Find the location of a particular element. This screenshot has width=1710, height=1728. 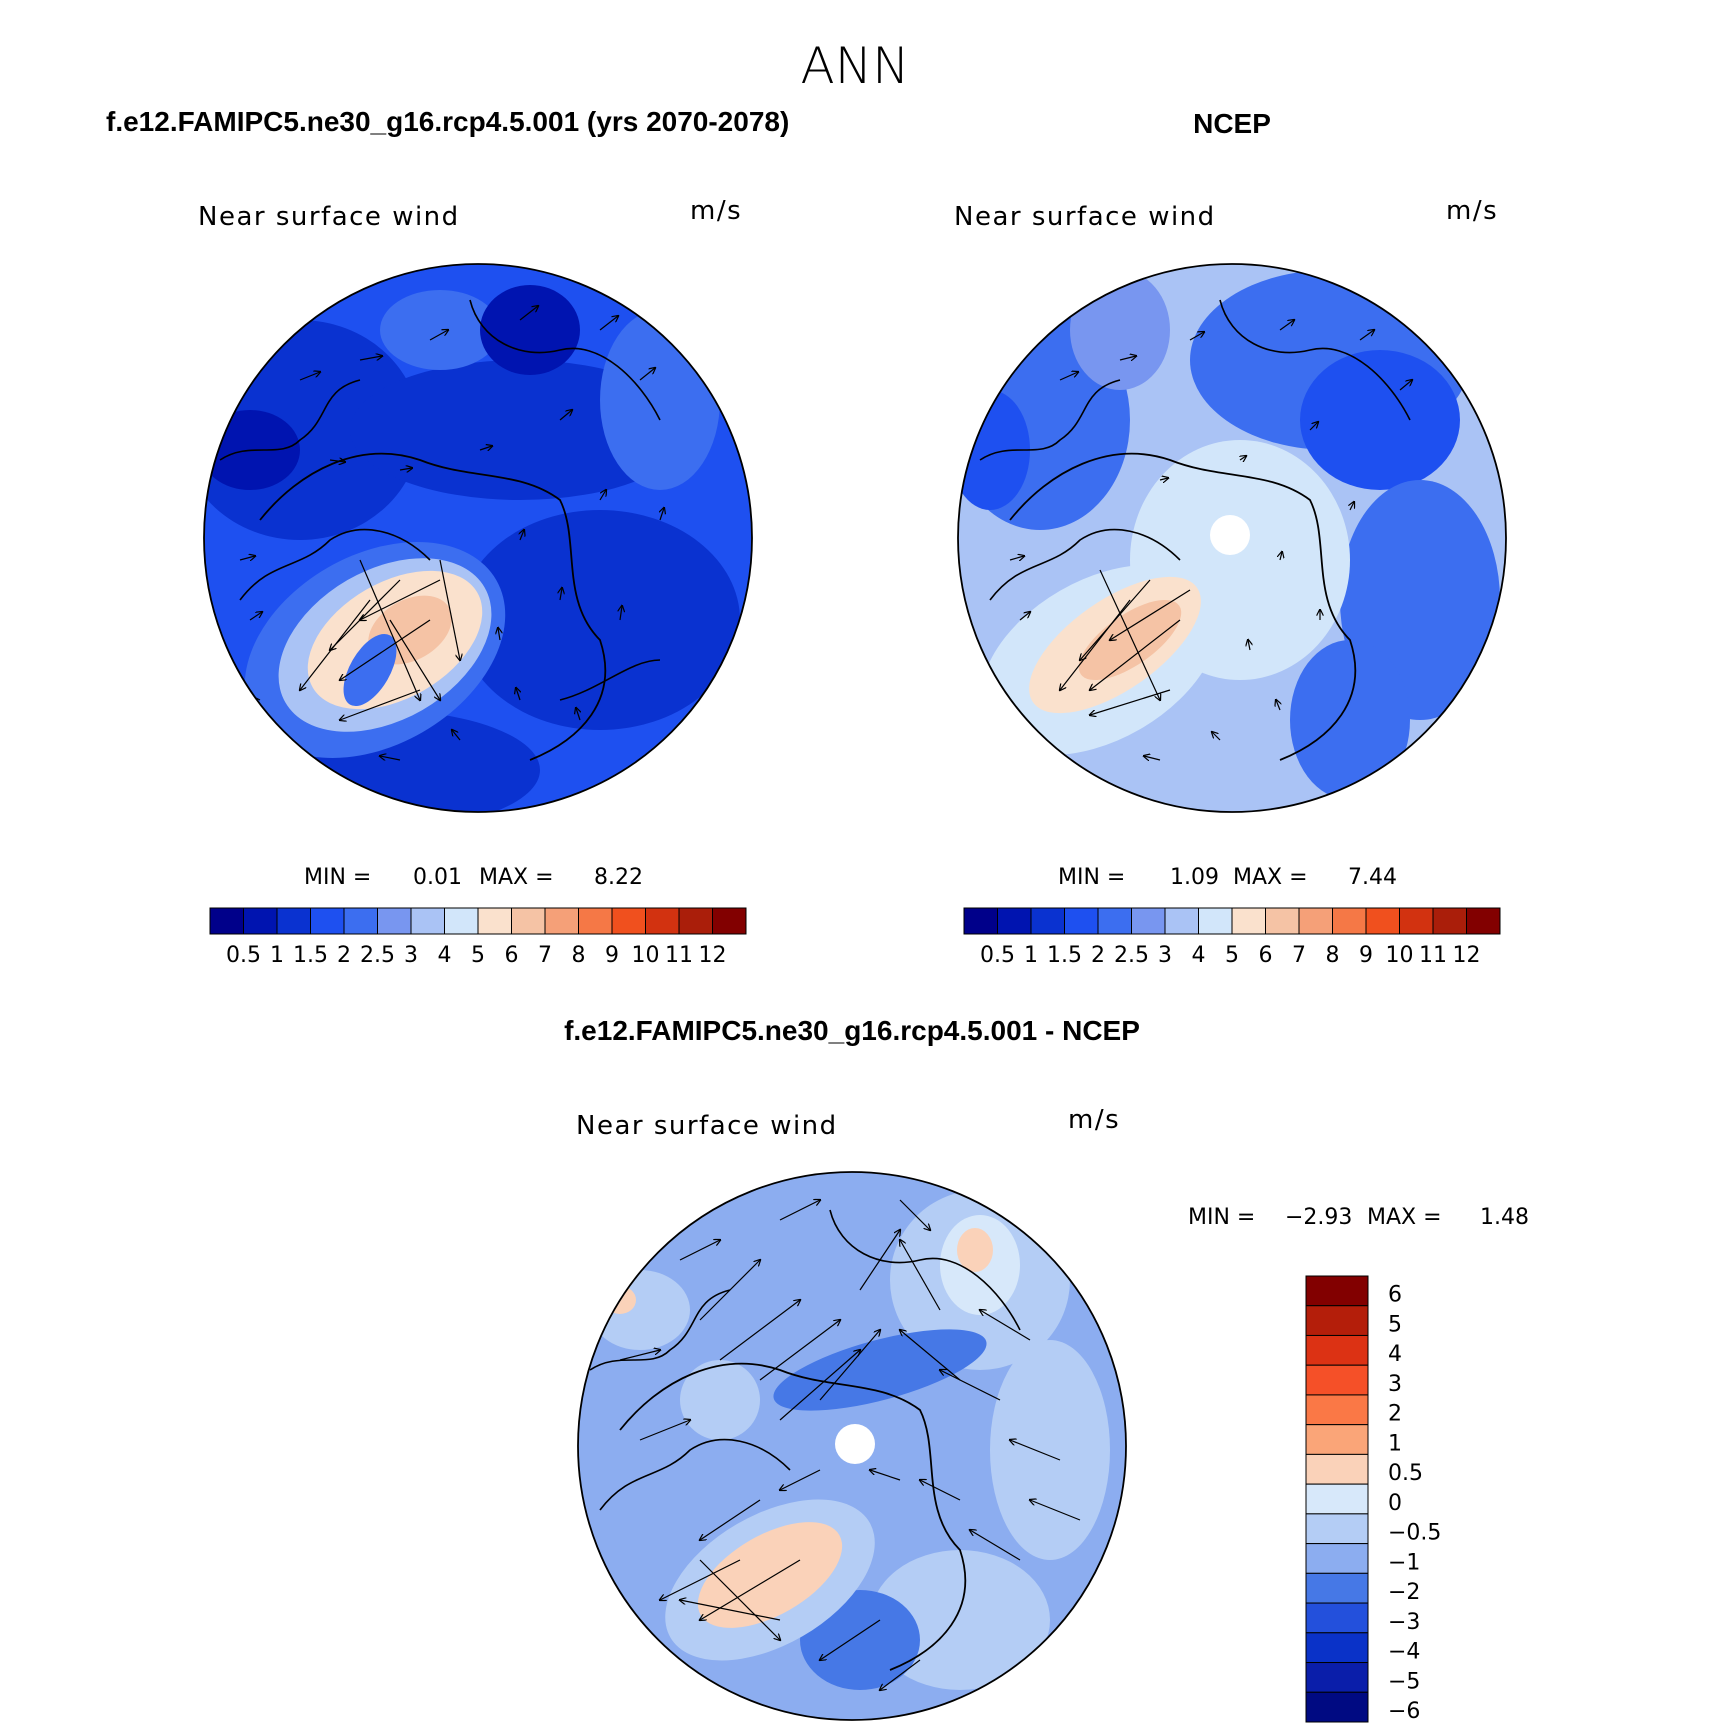

minmax-label: MIN = 0.01 MAX = 8.22 is located at coordinates (473, 877).